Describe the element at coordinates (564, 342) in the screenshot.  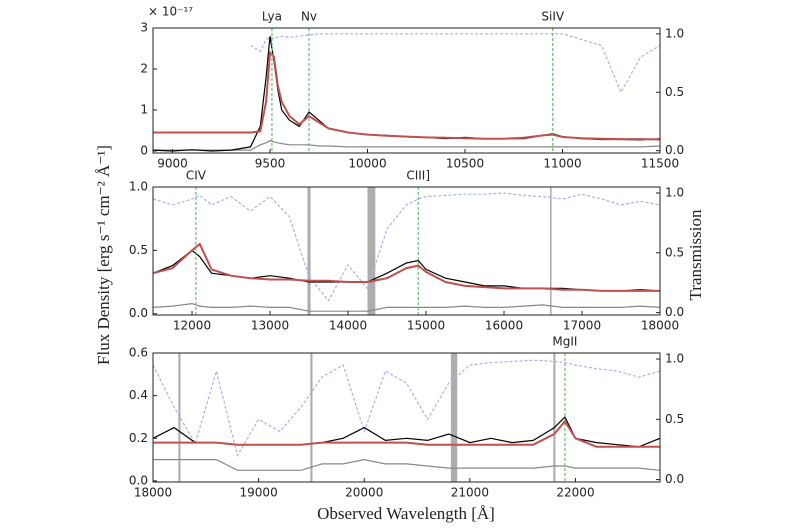
I see `line-label: MgII` at that location.